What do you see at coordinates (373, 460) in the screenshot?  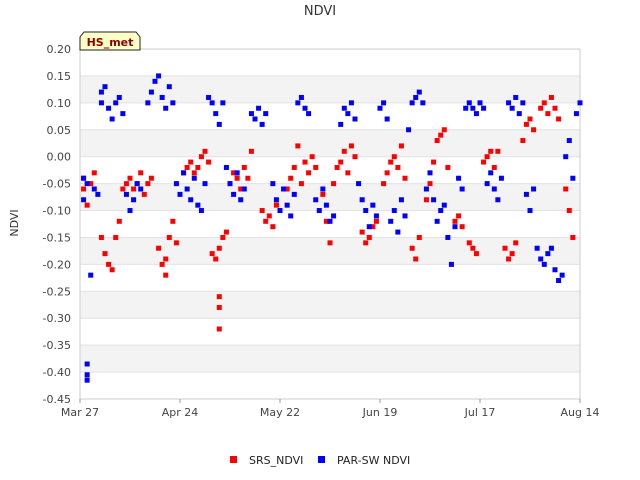 I see `legend-label-par-sw: PAR-SW NDVI` at bounding box center [373, 460].